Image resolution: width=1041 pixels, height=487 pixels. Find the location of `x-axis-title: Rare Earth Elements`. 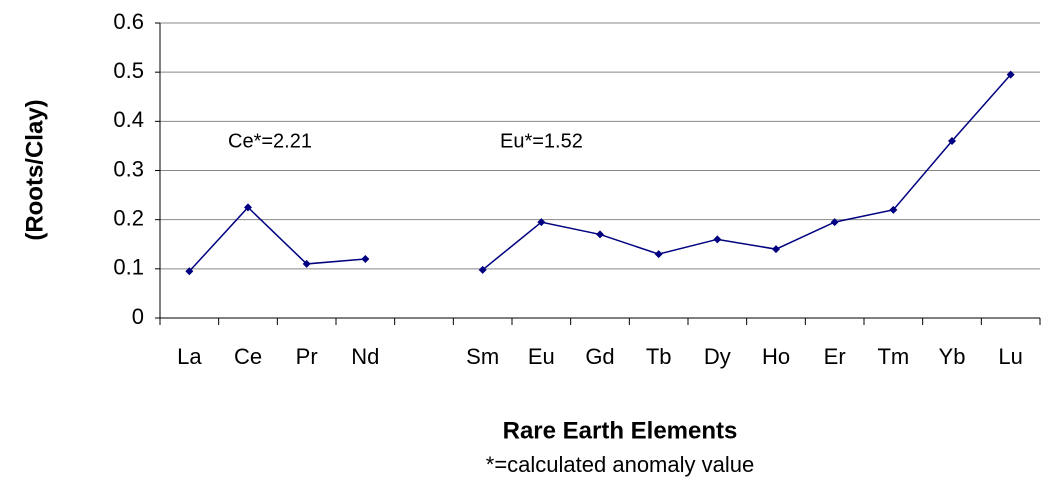

x-axis-title: Rare Earth Elements is located at coordinates (620, 430).